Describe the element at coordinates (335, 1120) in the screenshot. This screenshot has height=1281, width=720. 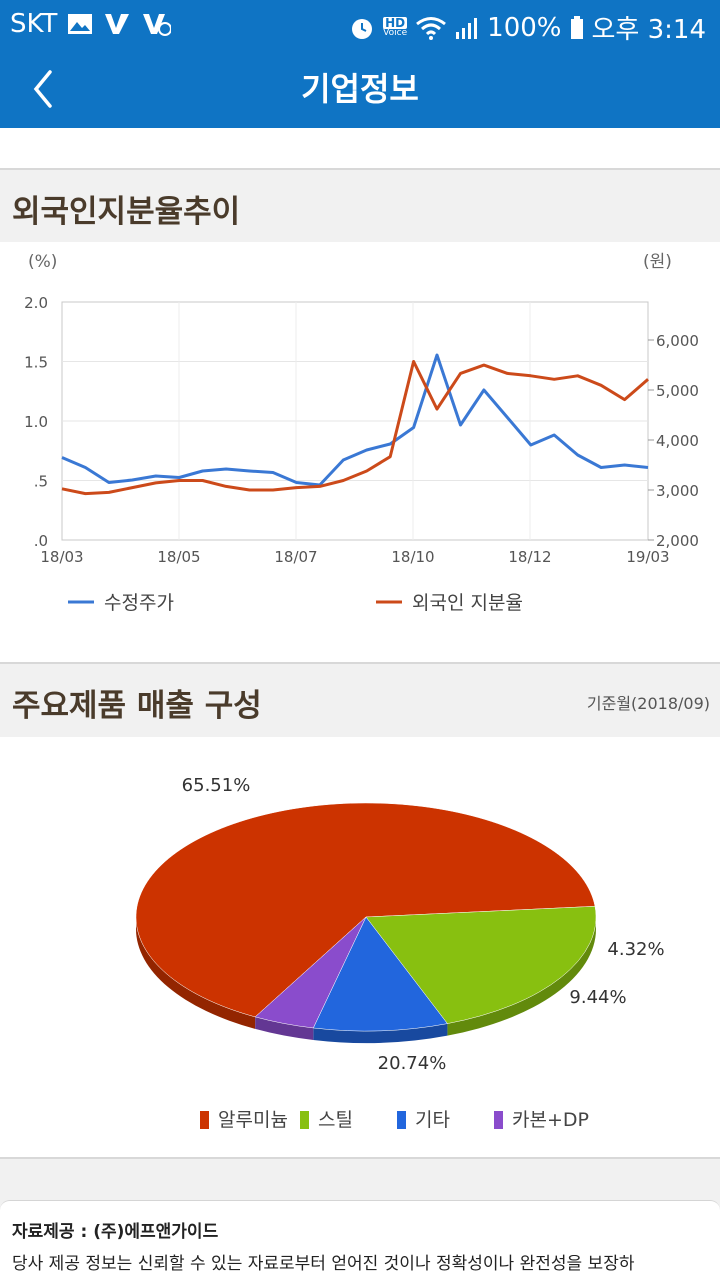
I see `legend-label: 스틸` at that location.